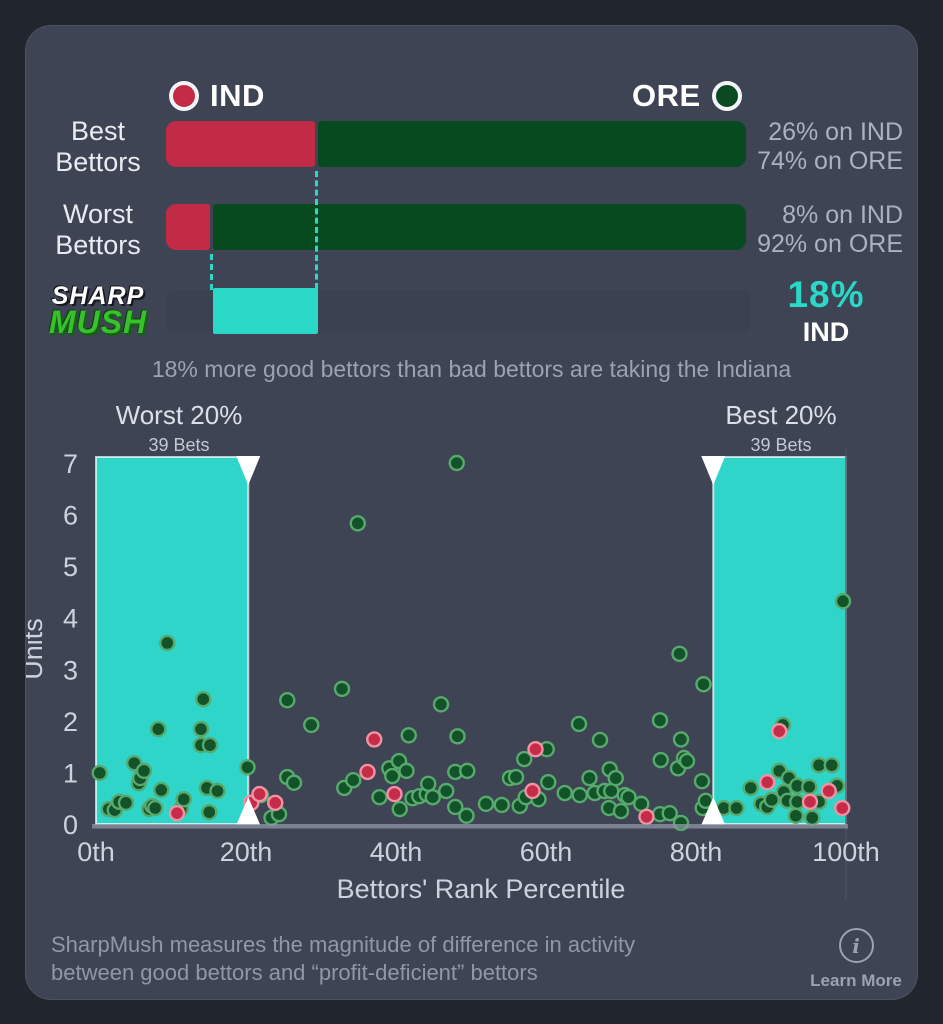 The width and height of the screenshot is (943, 1024). What do you see at coordinates (70, 516) in the screenshot?
I see `axis-label: 6` at bounding box center [70, 516].